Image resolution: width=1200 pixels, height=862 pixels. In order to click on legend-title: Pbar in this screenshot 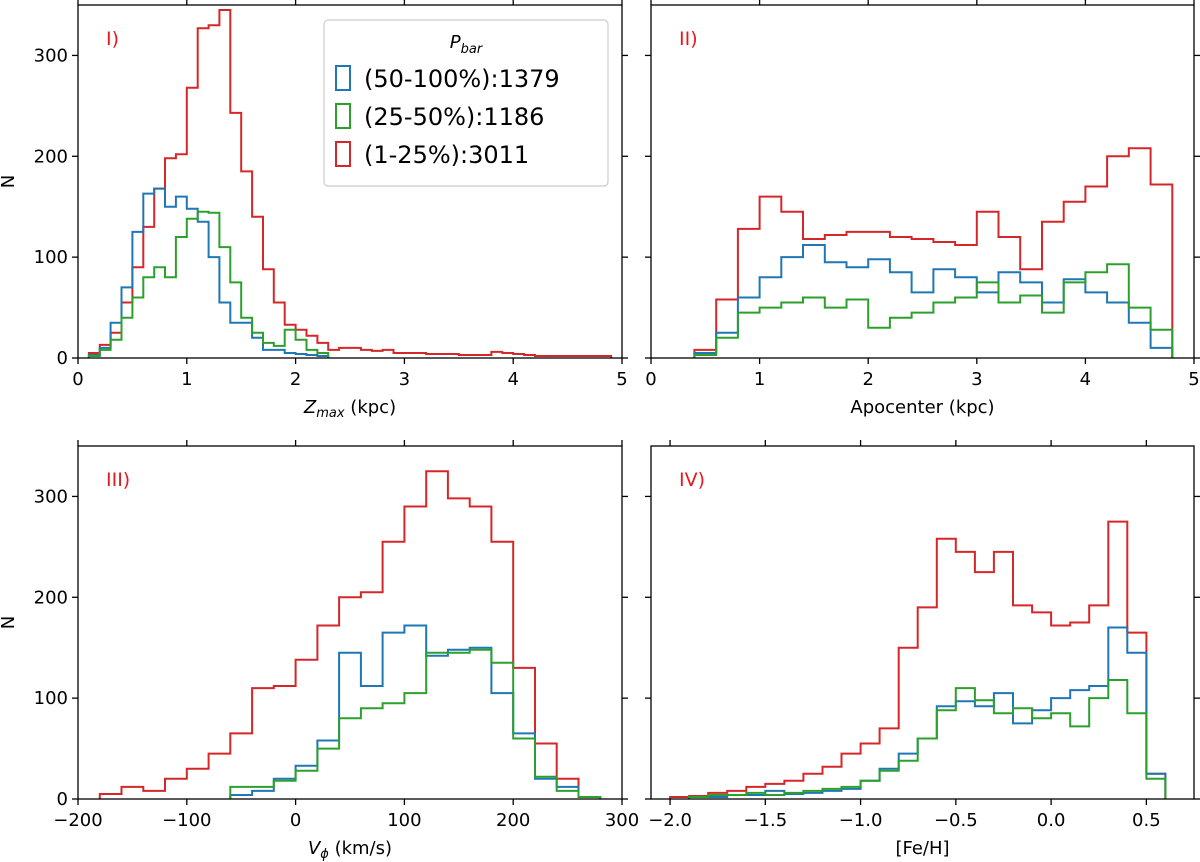, I will do `click(467, 44)`.